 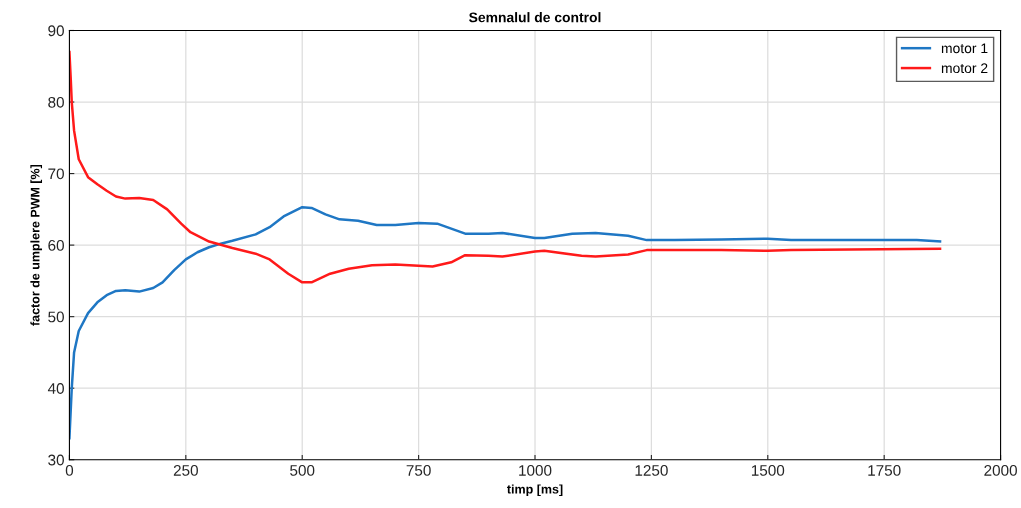 I want to click on x-tick-label: 1750, so click(x=884, y=470).